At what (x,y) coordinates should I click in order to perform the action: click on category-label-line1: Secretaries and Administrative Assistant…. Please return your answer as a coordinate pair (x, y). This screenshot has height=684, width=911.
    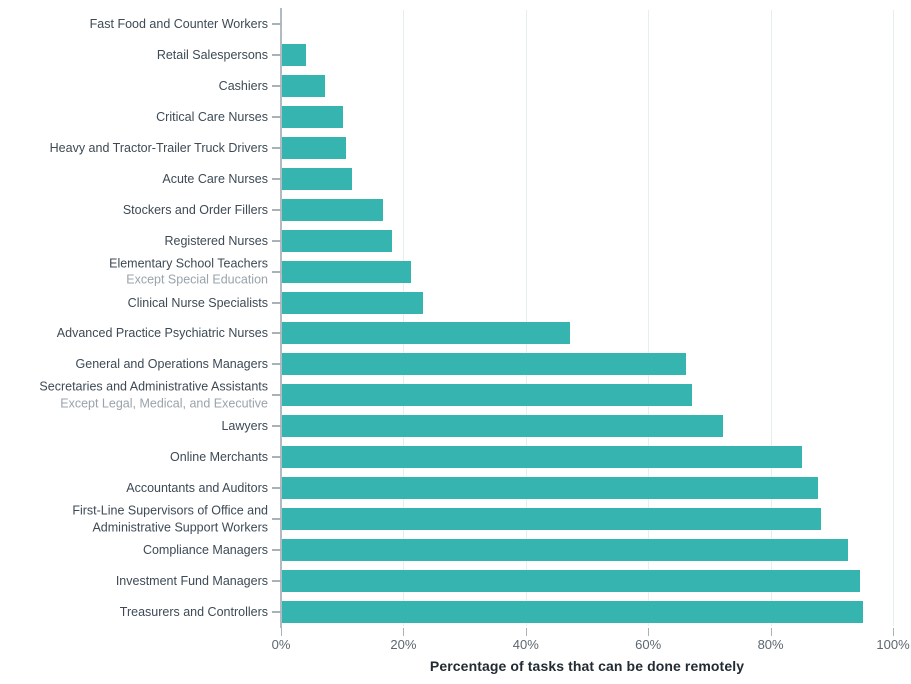
    Looking at the image, I should click on (153, 386).